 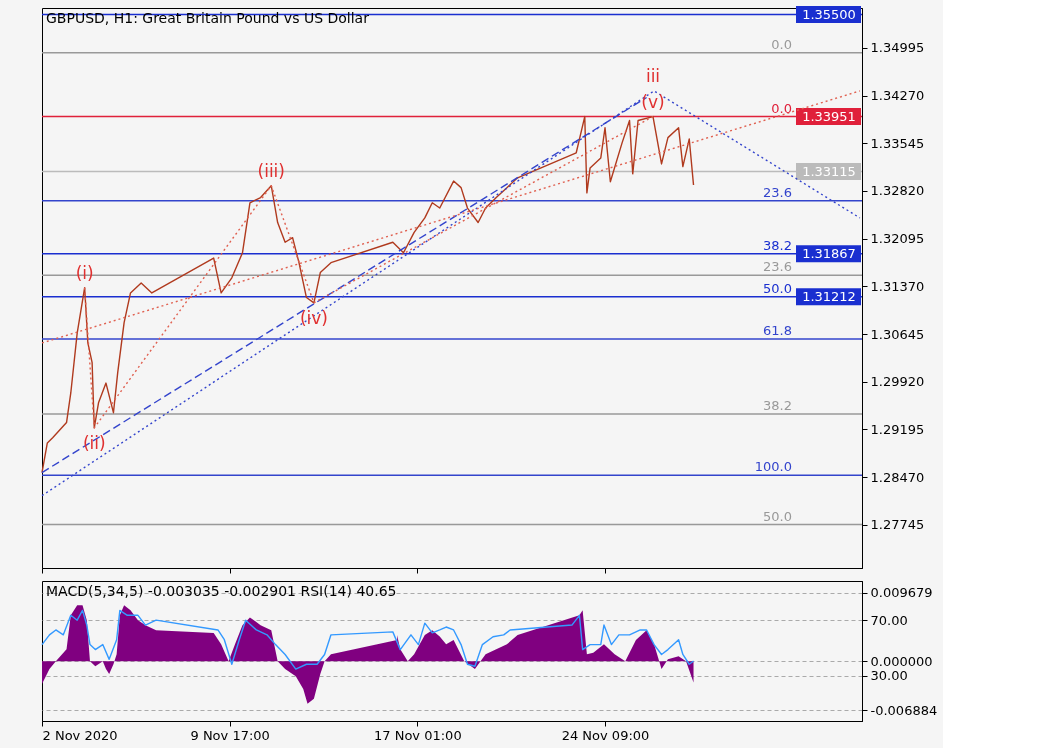 I want to click on y-tick-label: 1.30645, so click(x=897, y=334).